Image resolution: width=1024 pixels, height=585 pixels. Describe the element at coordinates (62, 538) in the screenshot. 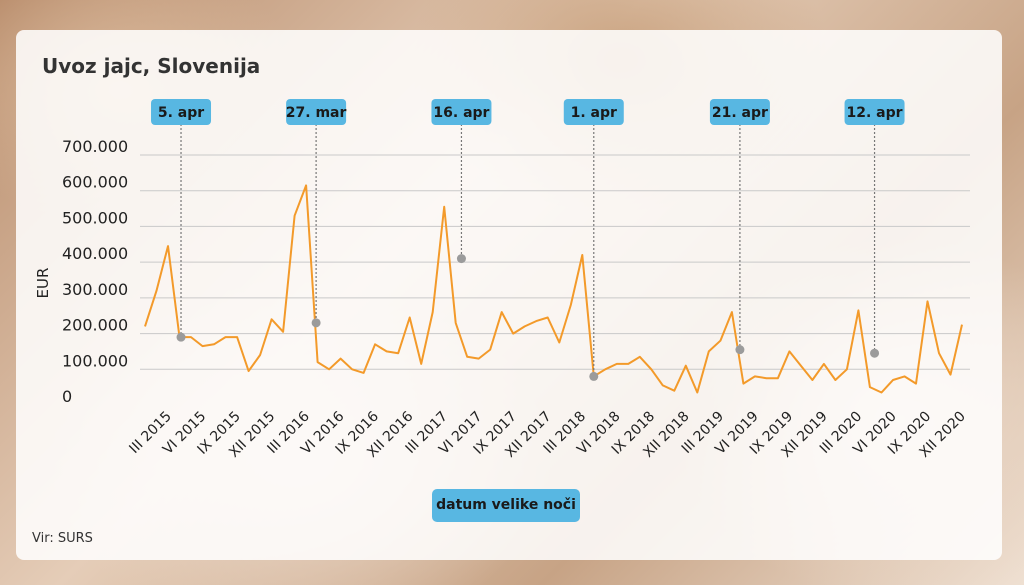

I see `source-note: Vir: SURS` at that location.